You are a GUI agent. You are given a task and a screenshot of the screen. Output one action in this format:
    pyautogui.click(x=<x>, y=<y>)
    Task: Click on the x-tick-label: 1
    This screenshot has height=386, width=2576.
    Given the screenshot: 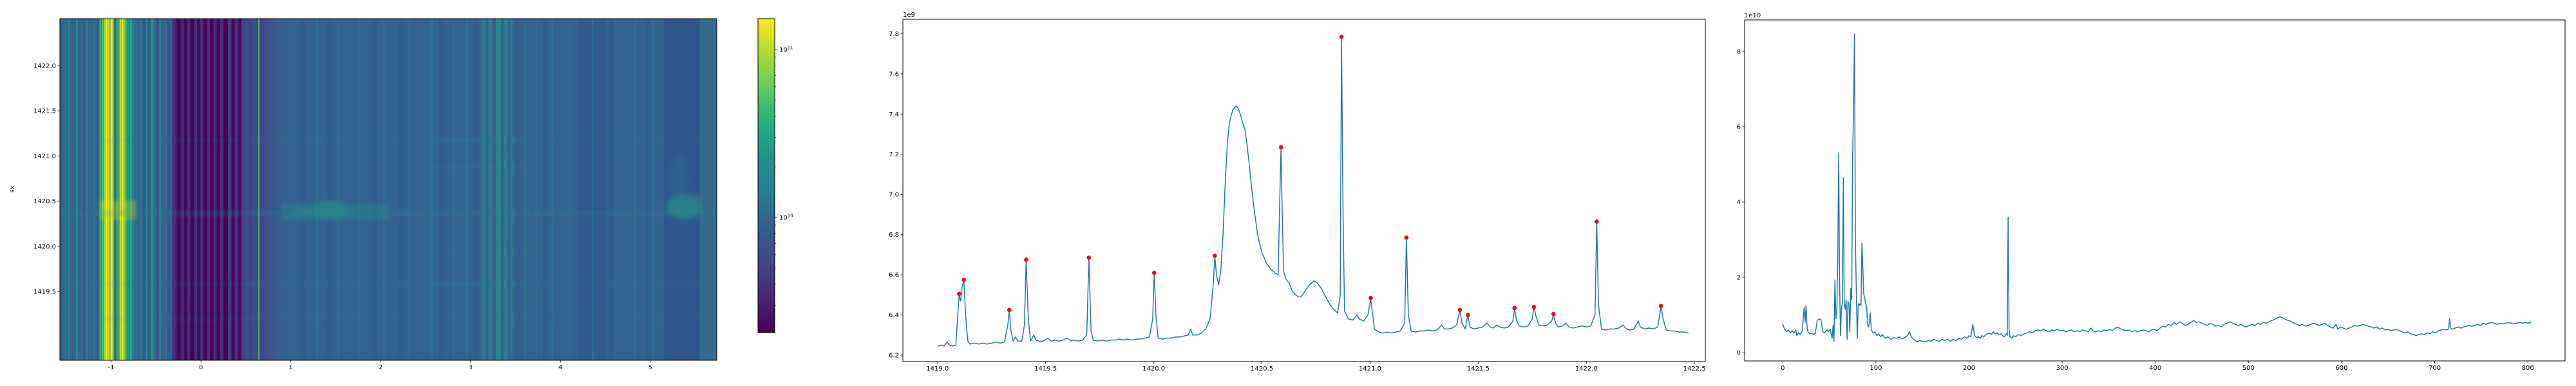 What is the action you would take?
    pyautogui.click(x=290, y=367)
    